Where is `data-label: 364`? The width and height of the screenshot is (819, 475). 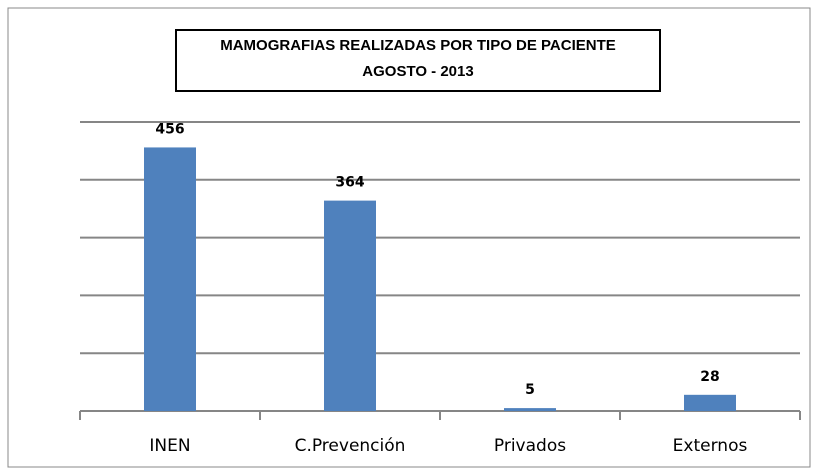
data-label: 364 is located at coordinates (349, 183).